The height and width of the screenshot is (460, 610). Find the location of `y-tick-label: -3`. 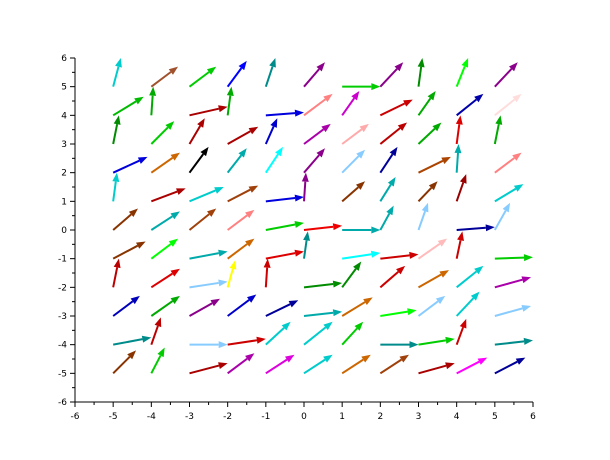

y-tick-label: -3 is located at coordinates (62, 317).